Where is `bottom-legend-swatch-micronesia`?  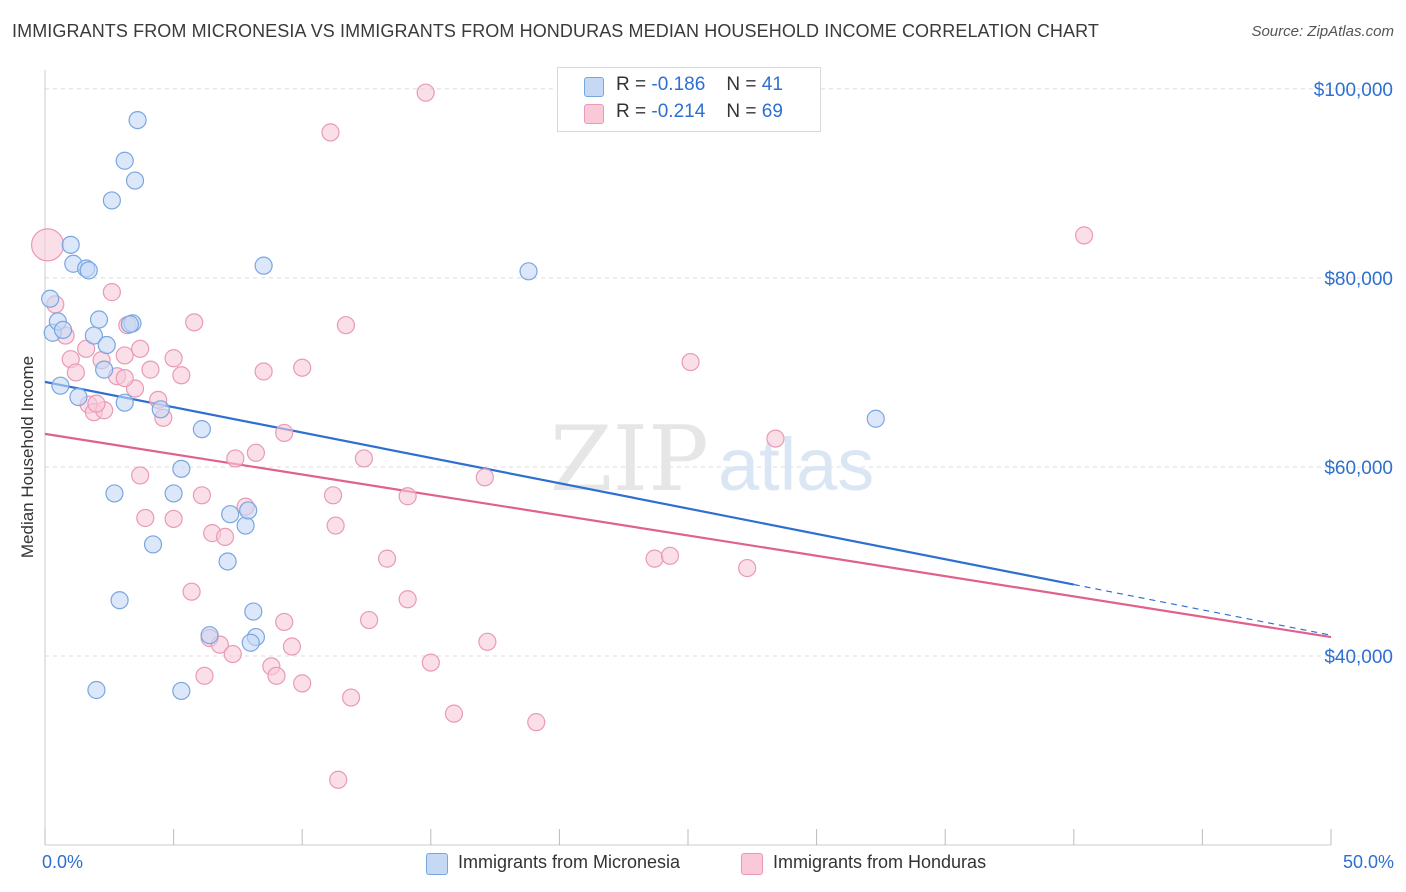
bottom-legend-swatch-micronesia is located at coordinates (437, 864).